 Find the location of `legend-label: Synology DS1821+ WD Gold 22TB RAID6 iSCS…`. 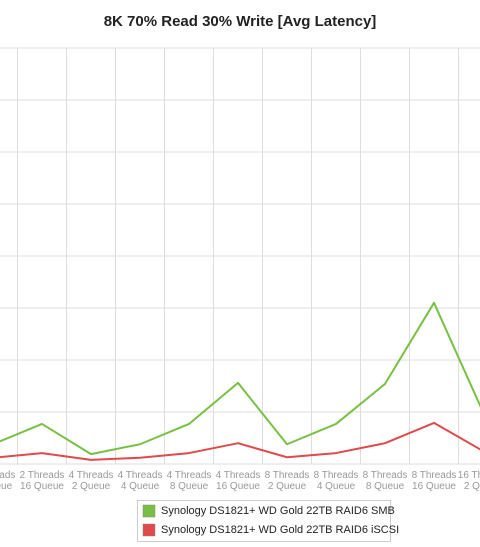

legend-label: Synology DS1821+ WD Gold 22TB RAID6 iSCS… is located at coordinates (280, 530).